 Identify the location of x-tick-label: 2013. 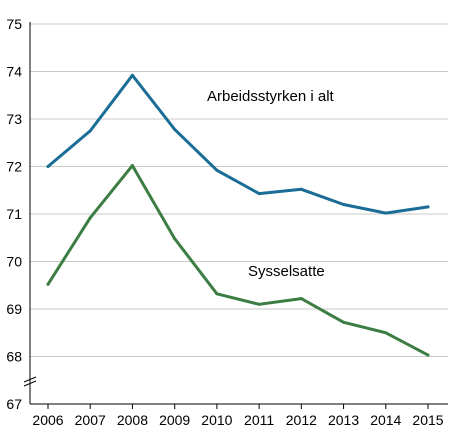
(343, 420).